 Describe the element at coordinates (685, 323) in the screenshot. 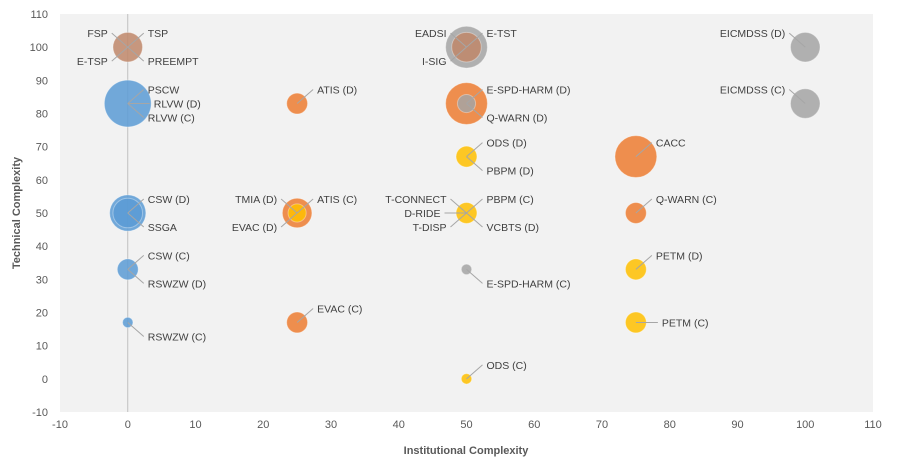

I see `point-label: PETM (C)` at that location.